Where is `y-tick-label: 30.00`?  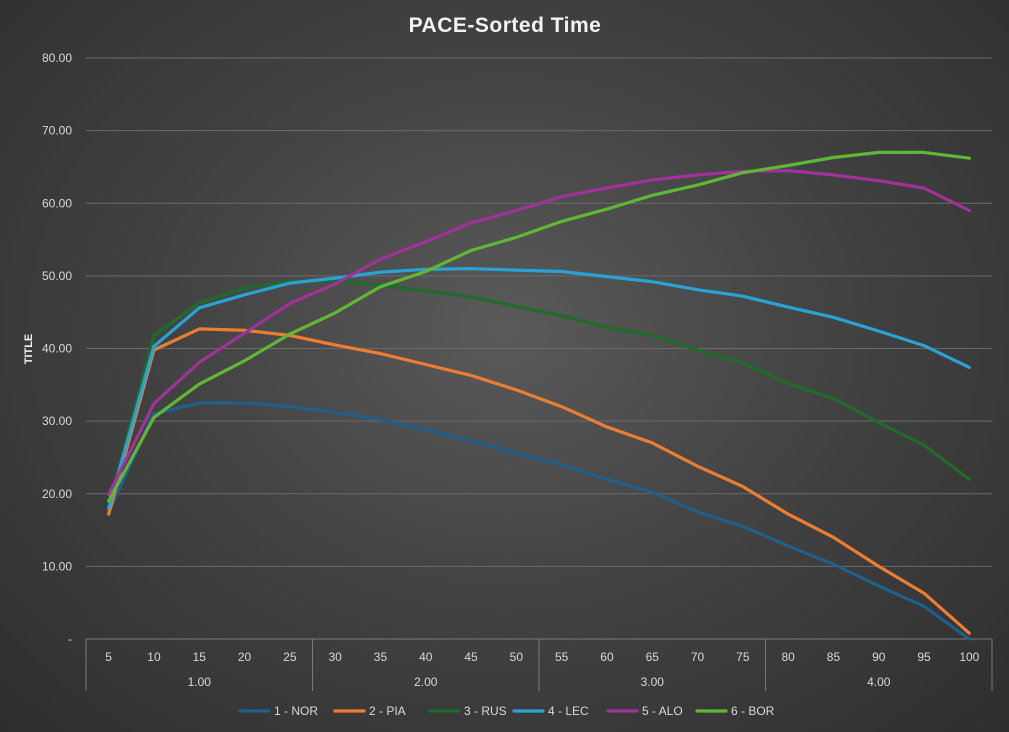
y-tick-label: 30.00 is located at coordinates (57, 421).